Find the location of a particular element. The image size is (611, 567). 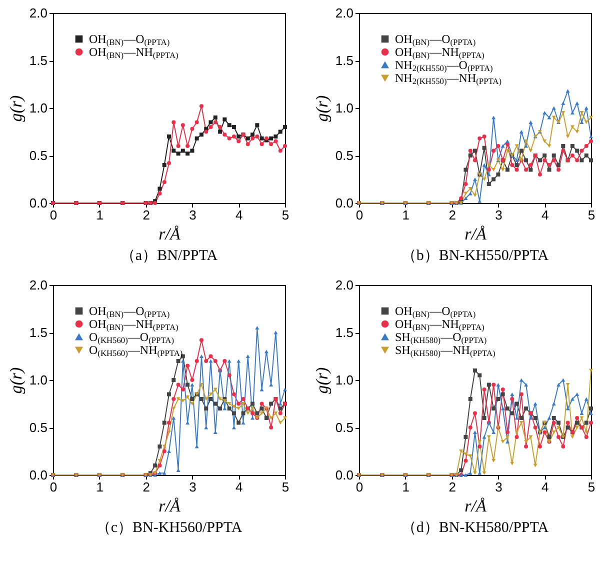

text: （d）BN-KH580/PPTA is located at coordinates (475, 528).